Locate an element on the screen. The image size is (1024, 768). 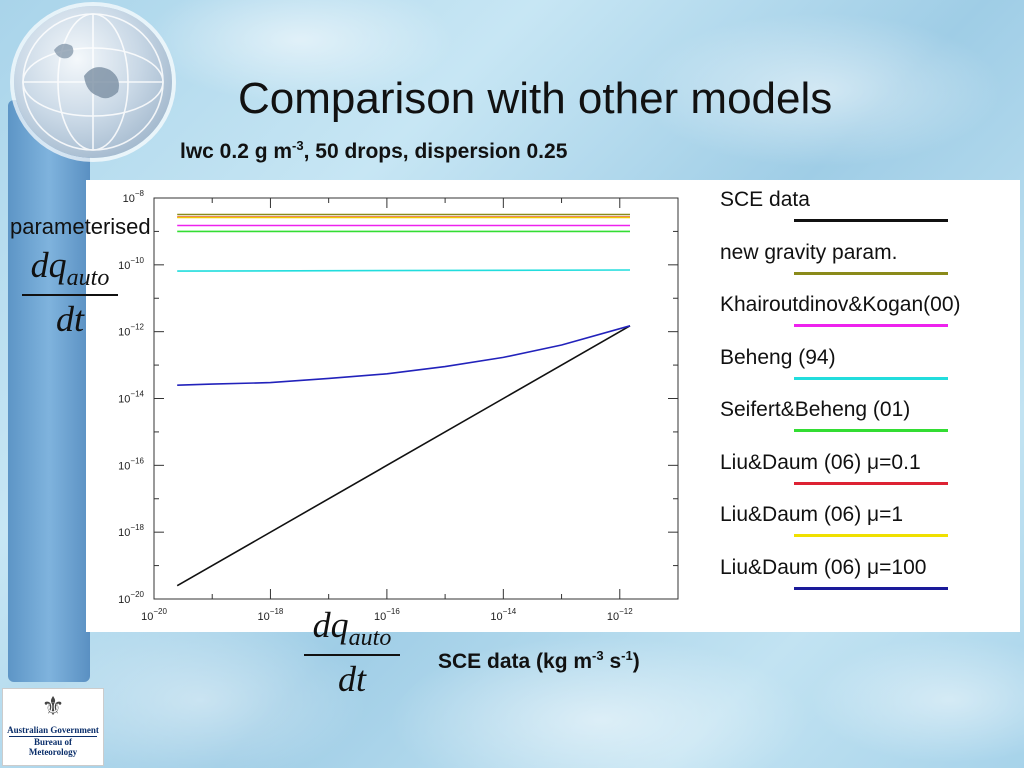
y-tick-label: 10−14 is located at coordinates (131, 398).